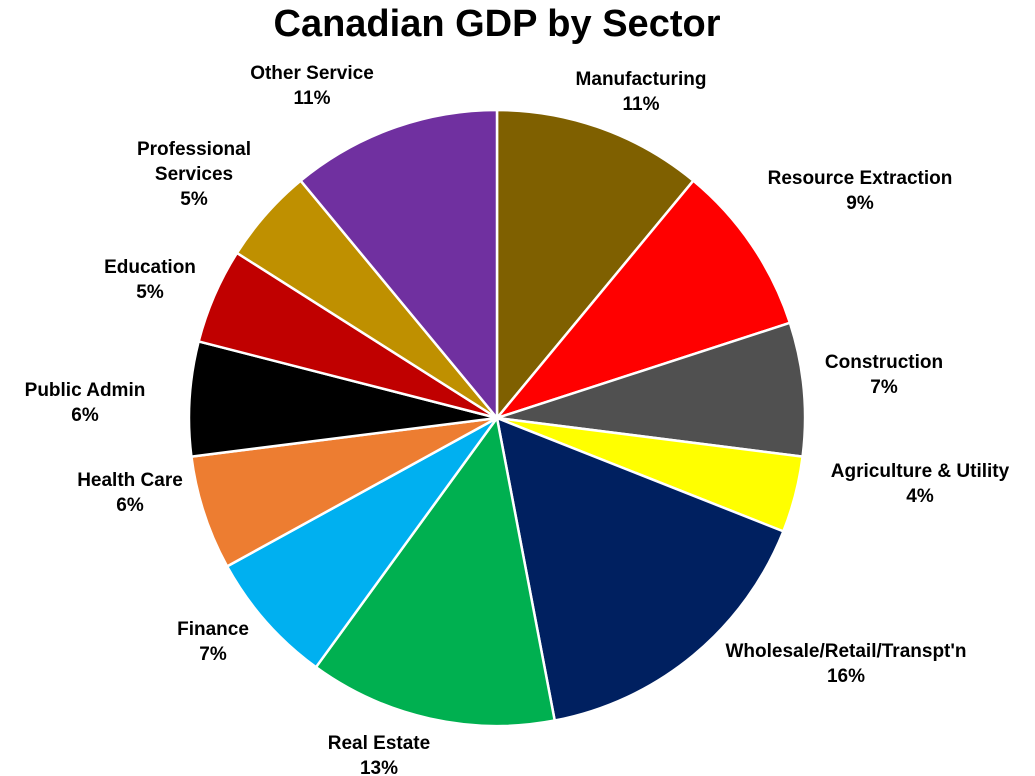 The width and height of the screenshot is (1035, 776). Describe the element at coordinates (362, 542) in the screenshot. I see `pie-slice-finance` at that location.